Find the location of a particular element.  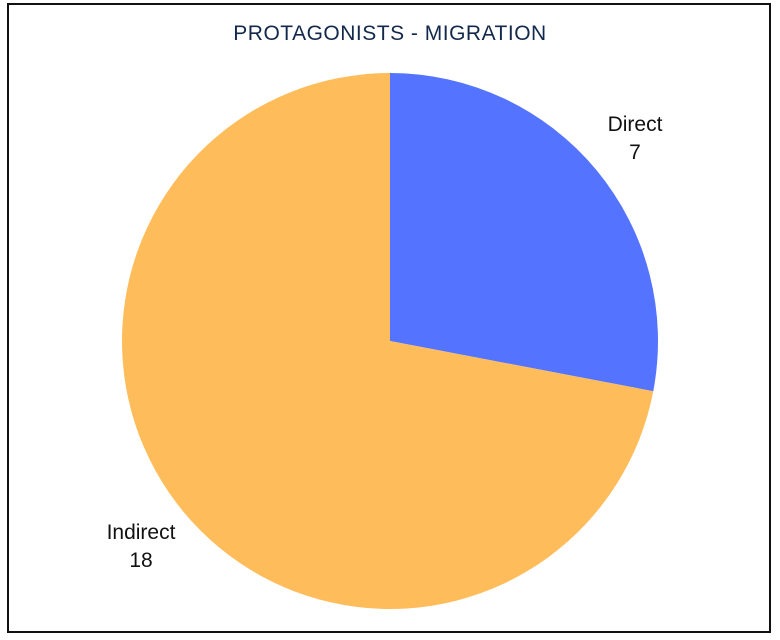

chart-title: PROTAGONISTS - MIGRATION is located at coordinates (390, 33).